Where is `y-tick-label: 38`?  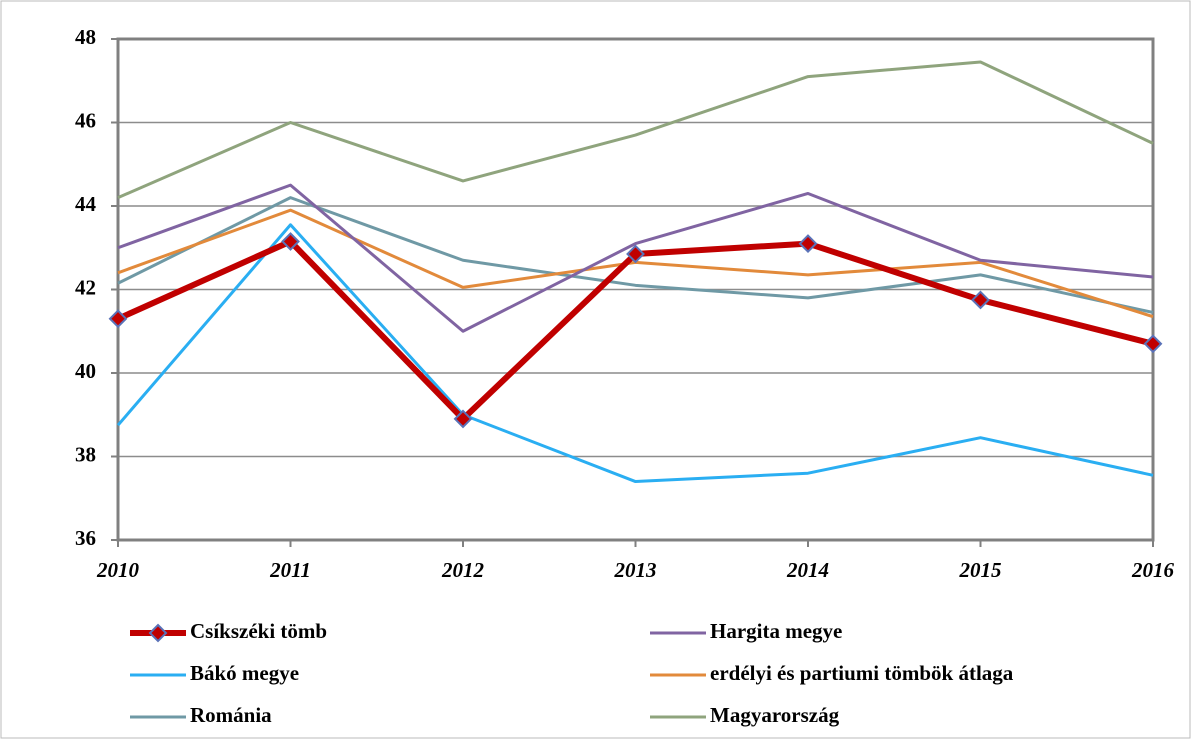
y-tick-label: 38 is located at coordinates (85, 454).